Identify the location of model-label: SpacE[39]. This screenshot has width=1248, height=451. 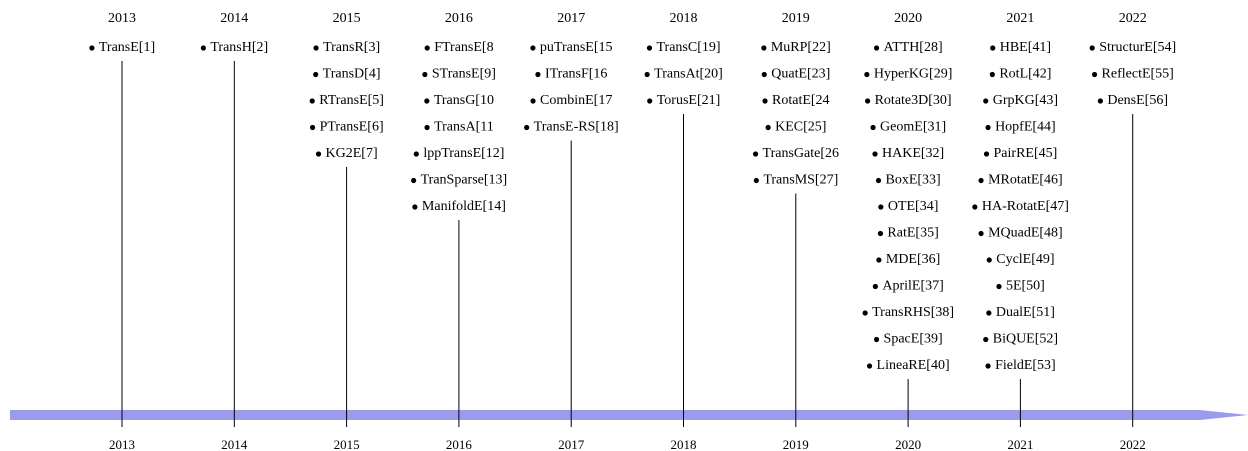
(913, 339).